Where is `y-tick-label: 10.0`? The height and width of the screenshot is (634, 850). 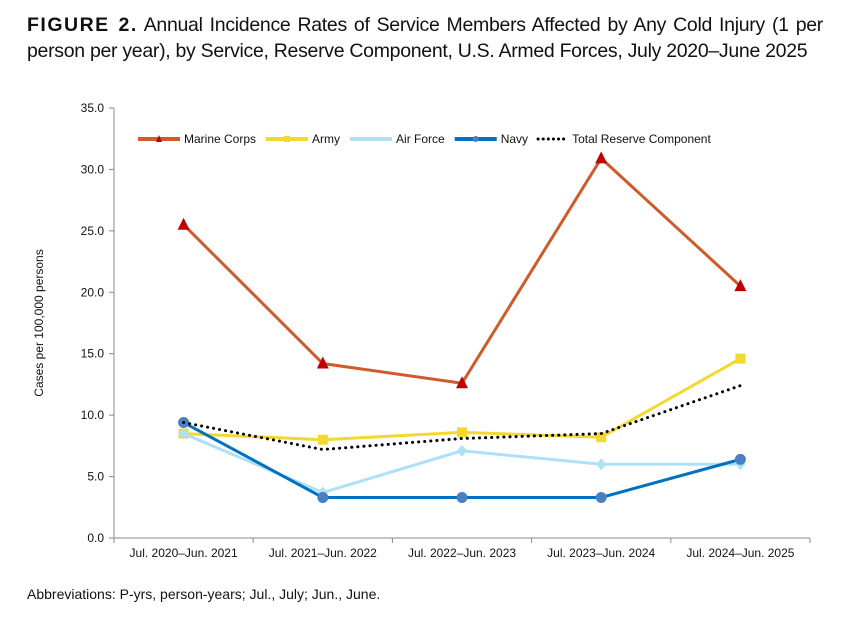
y-tick-label: 10.0 is located at coordinates (93, 415).